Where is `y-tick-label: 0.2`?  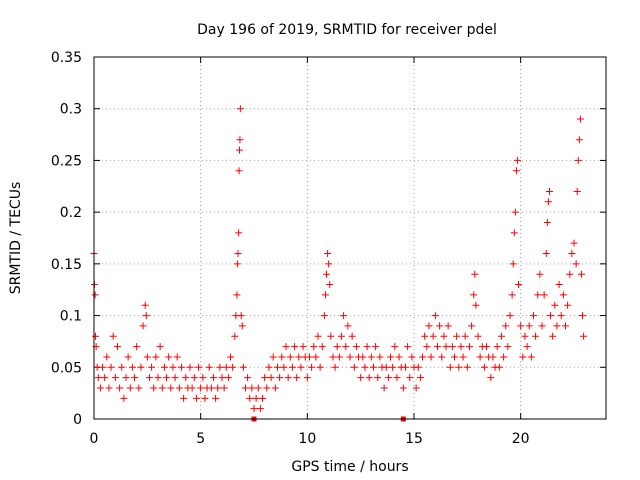
y-tick-label: 0.2 is located at coordinates (71, 213).